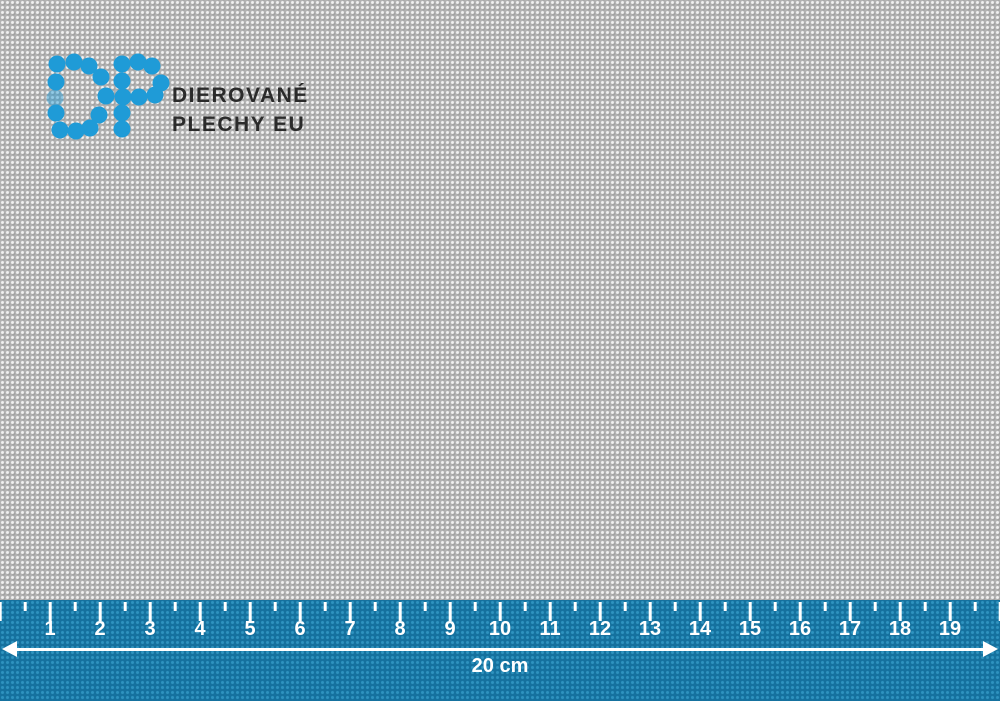 This screenshot has height=701, width=1000. What do you see at coordinates (9, 649) in the screenshot?
I see `arrow-left-icon` at bounding box center [9, 649].